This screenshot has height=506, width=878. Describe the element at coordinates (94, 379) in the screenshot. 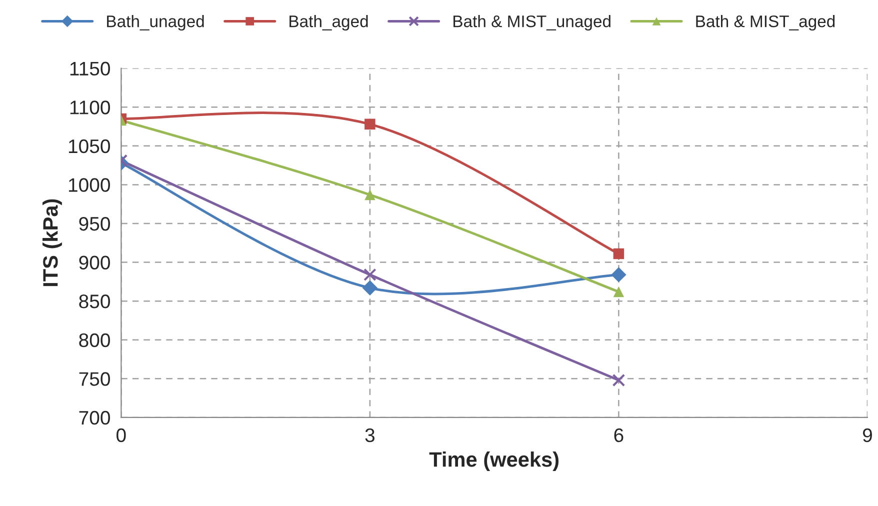

I see `y-tick-label: 750` at that location.